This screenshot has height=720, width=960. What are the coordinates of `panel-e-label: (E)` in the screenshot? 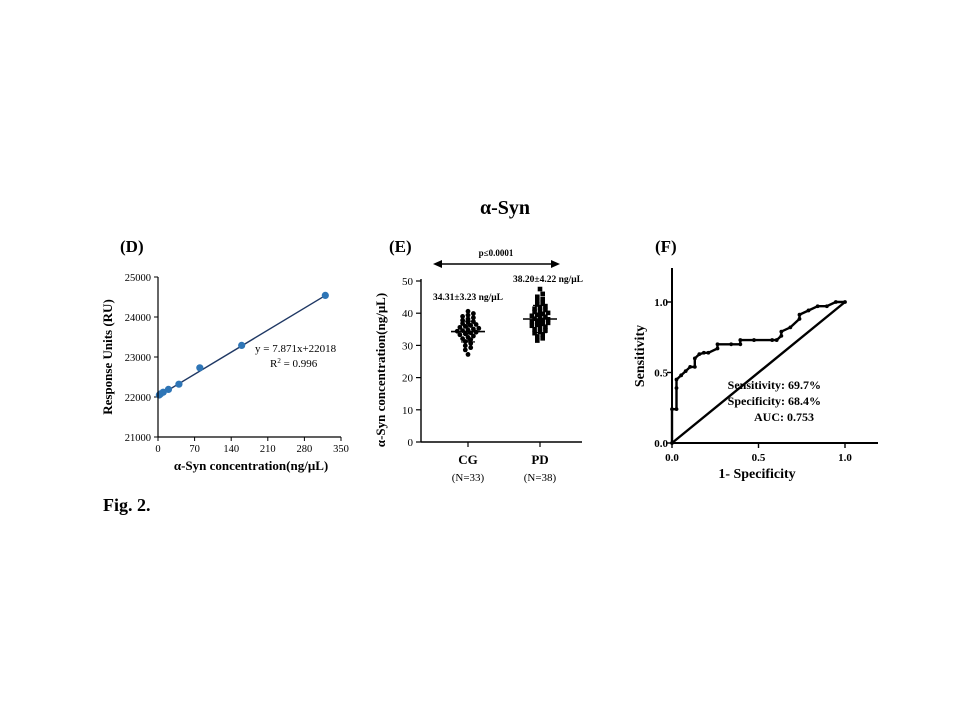 It's located at (400, 246).